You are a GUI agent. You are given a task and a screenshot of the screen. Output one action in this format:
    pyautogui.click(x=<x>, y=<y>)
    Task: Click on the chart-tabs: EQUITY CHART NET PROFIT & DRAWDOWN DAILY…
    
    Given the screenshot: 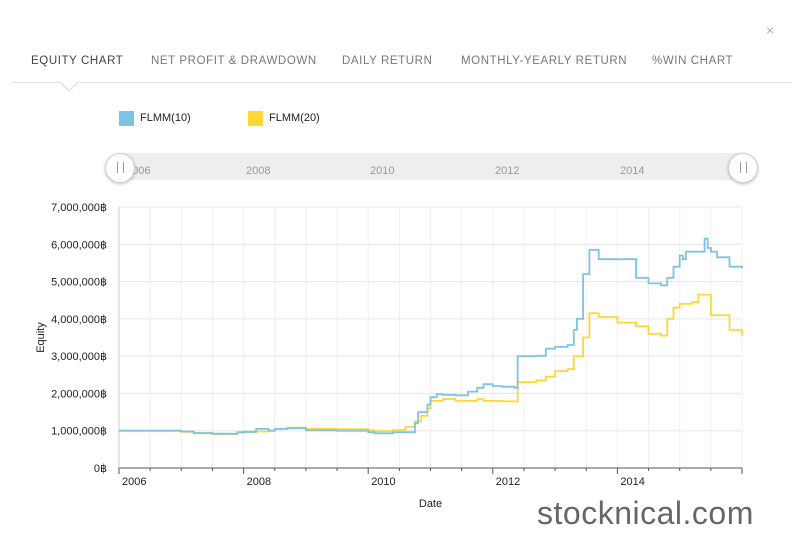 What is the action you would take?
    pyautogui.click(x=402, y=66)
    